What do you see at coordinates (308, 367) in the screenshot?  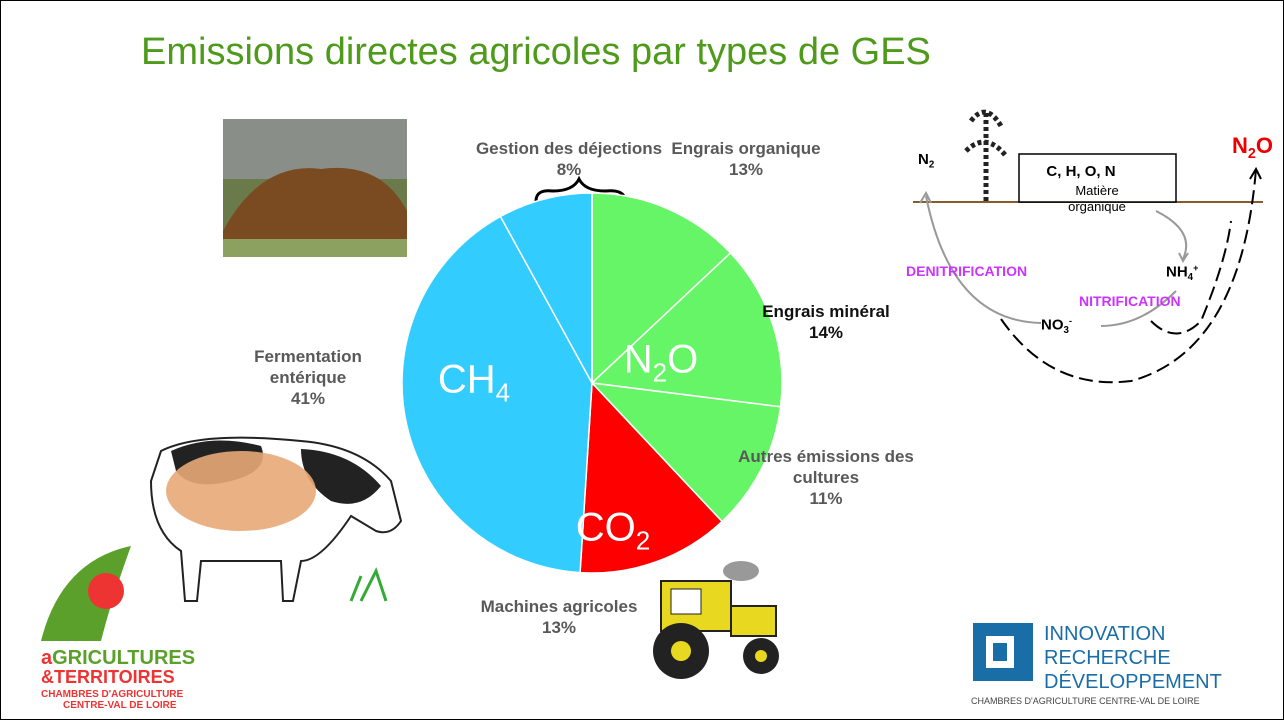 I see `category-name: Fermentation entérique` at bounding box center [308, 367].